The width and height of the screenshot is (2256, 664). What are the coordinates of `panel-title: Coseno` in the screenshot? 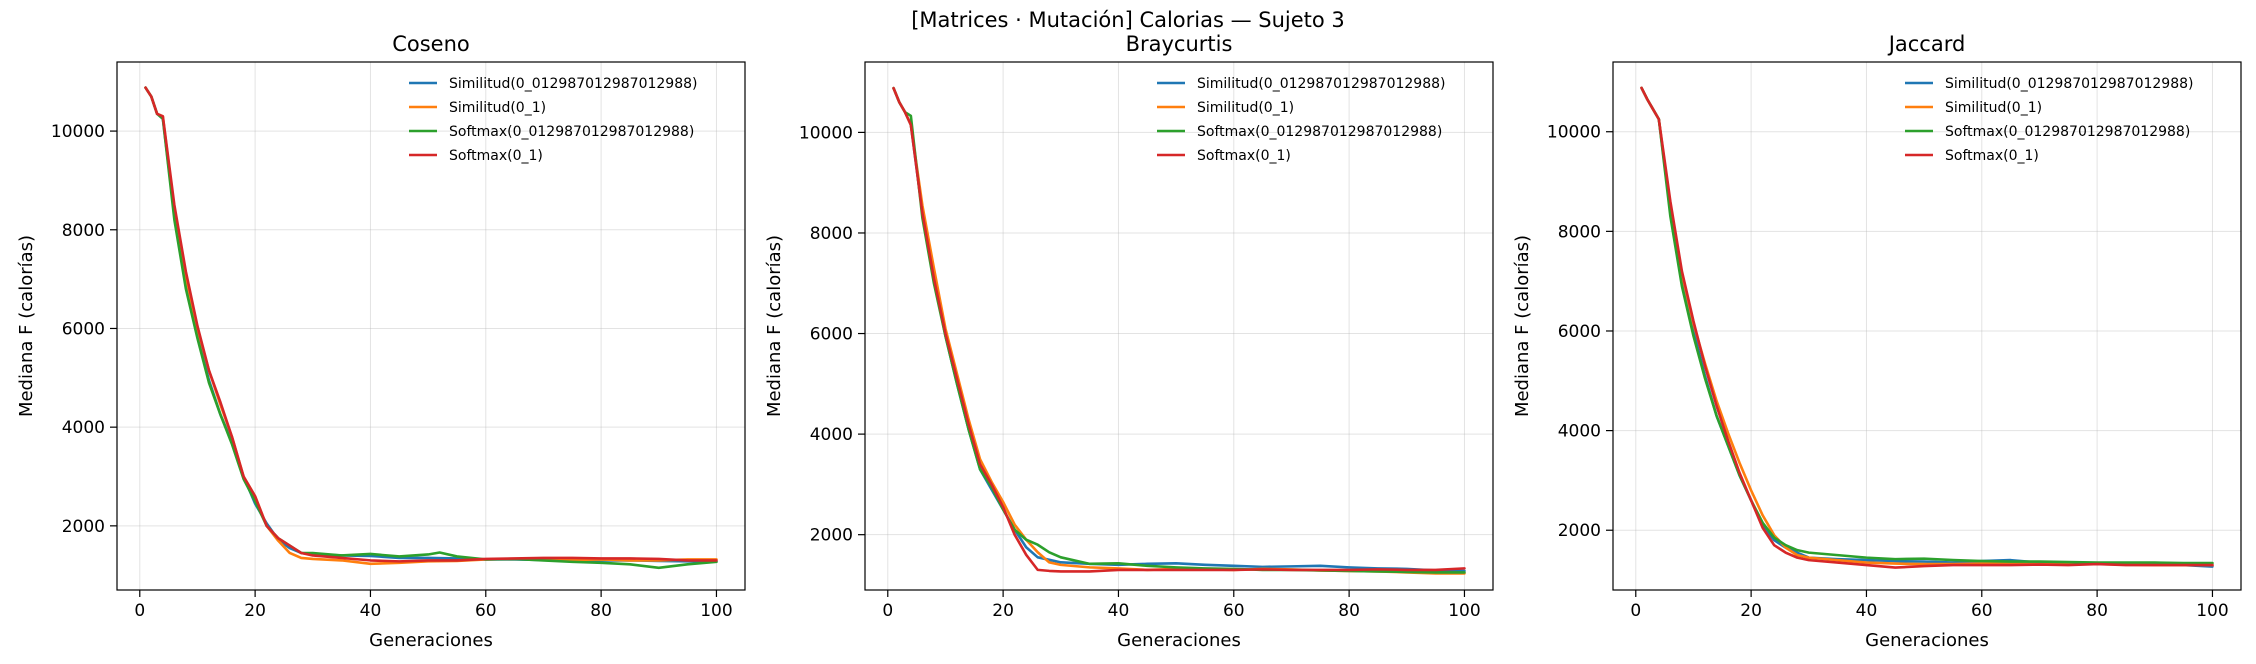 It's located at (431, 44).